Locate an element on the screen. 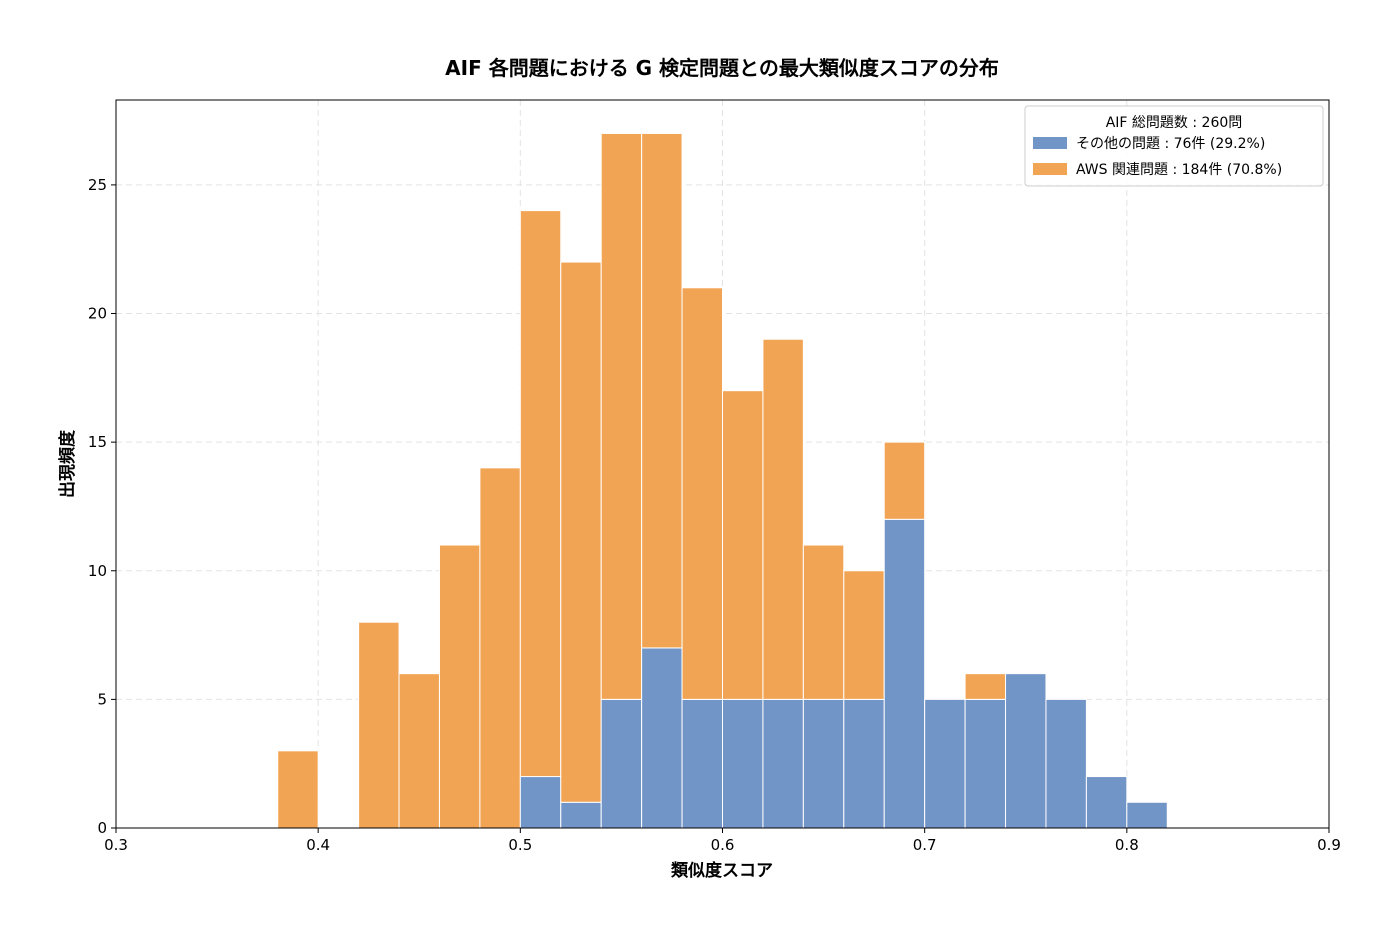  y-axis-title: 出現頻度 is located at coordinates (67, 463).